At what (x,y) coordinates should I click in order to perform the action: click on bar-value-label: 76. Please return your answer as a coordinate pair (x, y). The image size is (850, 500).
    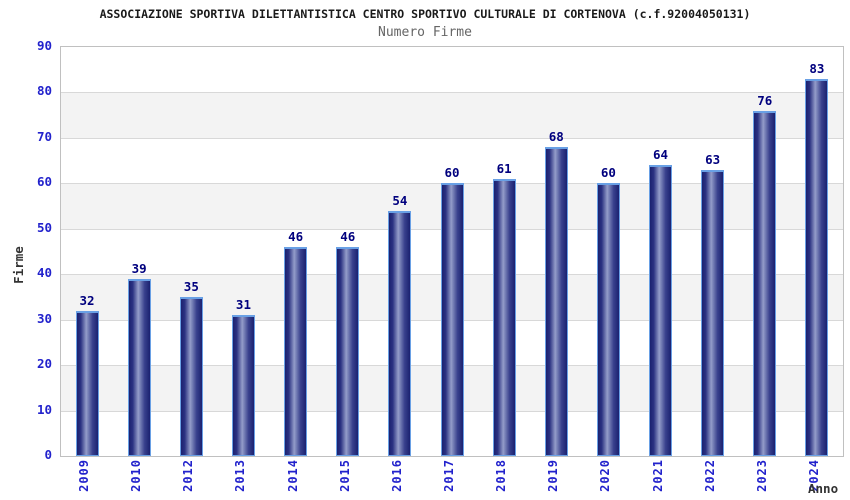
    Looking at the image, I should click on (765, 100).